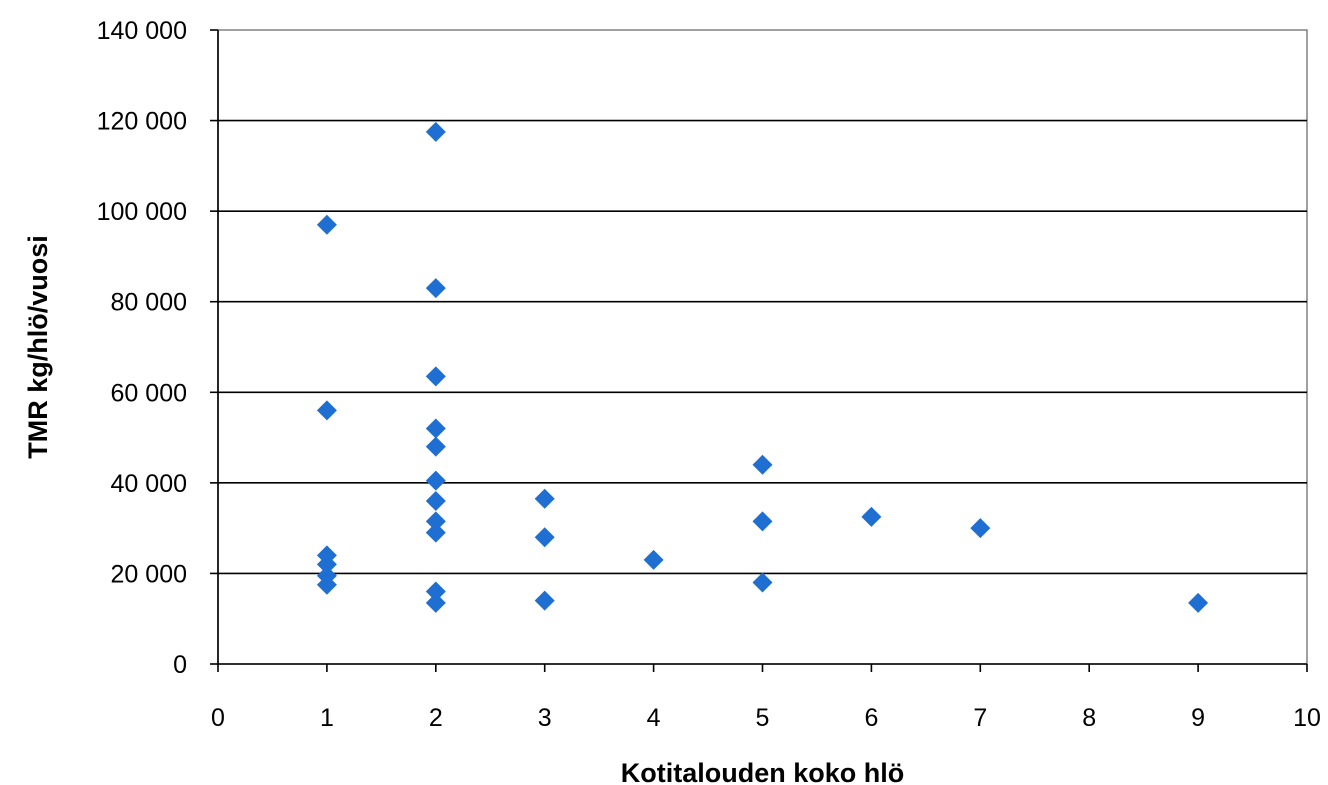  What do you see at coordinates (763, 771) in the screenshot?
I see `x-axis-title: Kotitalouden koko hlö` at bounding box center [763, 771].